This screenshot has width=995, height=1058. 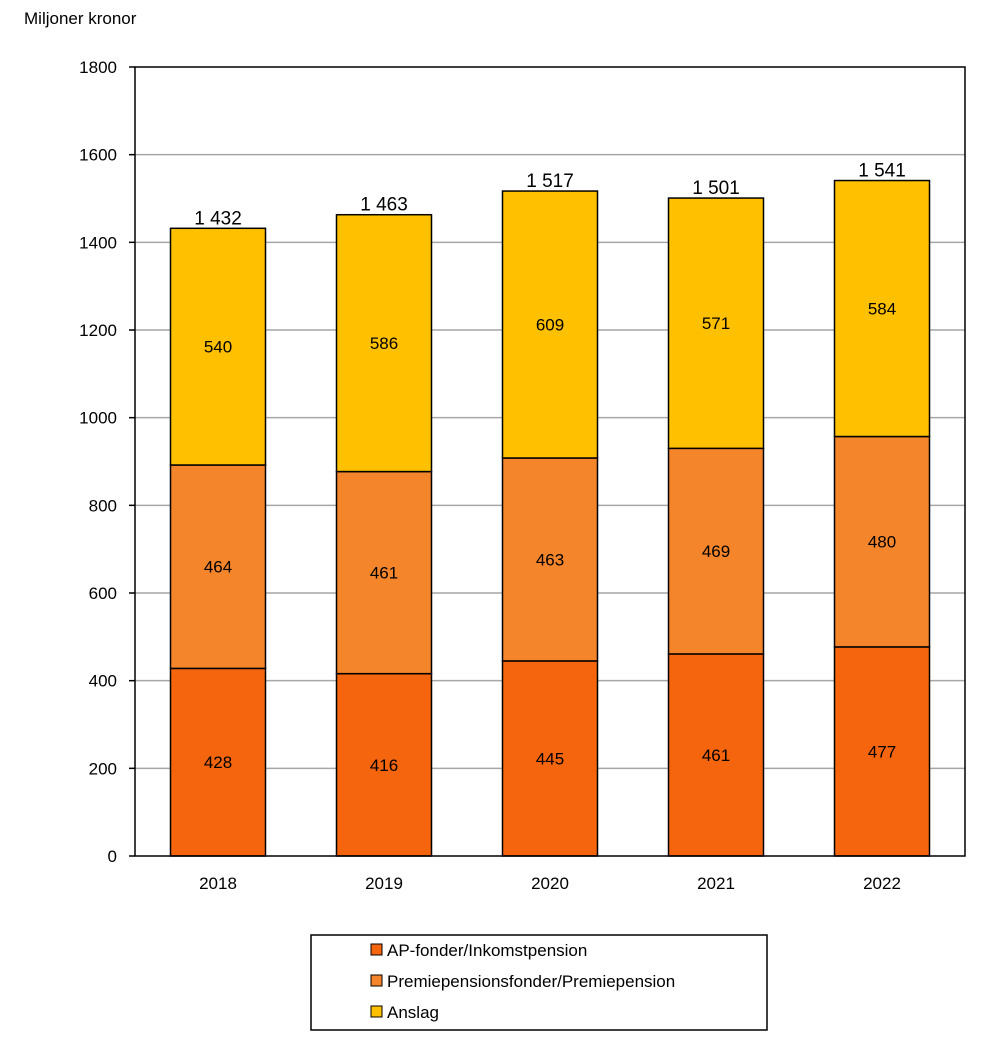 I want to click on total-labels: 1 432 1 463 1 517 1 501 1 541, so click(x=550, y=195).